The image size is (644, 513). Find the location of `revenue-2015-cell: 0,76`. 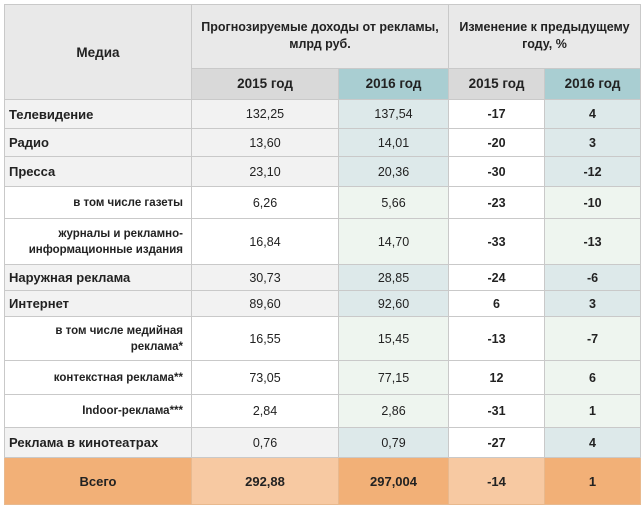

revenue-2015-cell: 0,76 is located at coordinates (265, 442).